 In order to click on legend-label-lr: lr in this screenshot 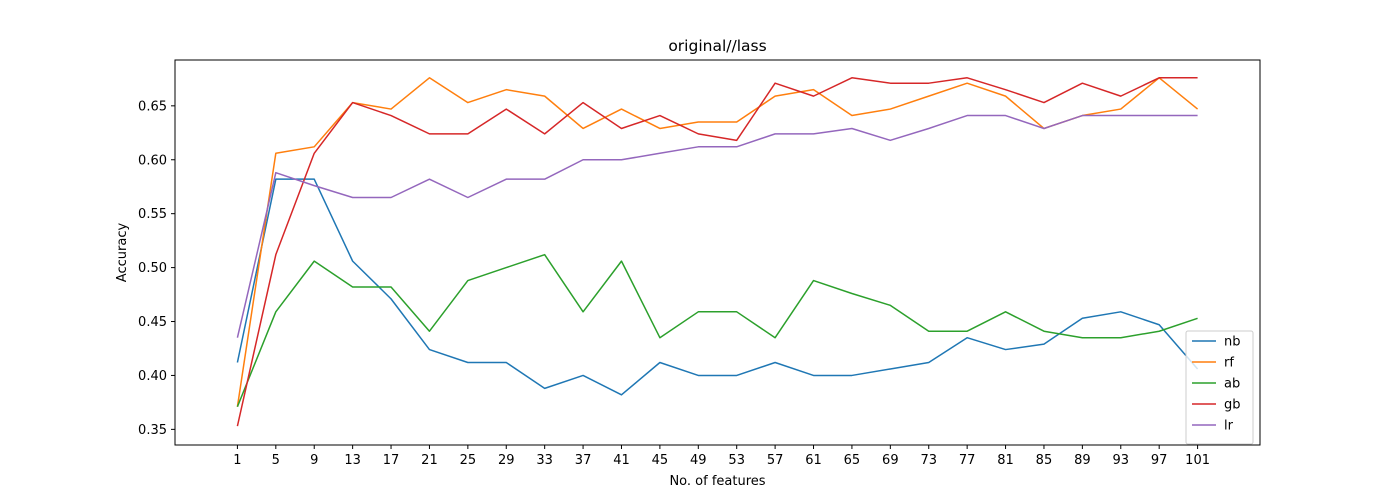, I will do `click(1229, 426)`.